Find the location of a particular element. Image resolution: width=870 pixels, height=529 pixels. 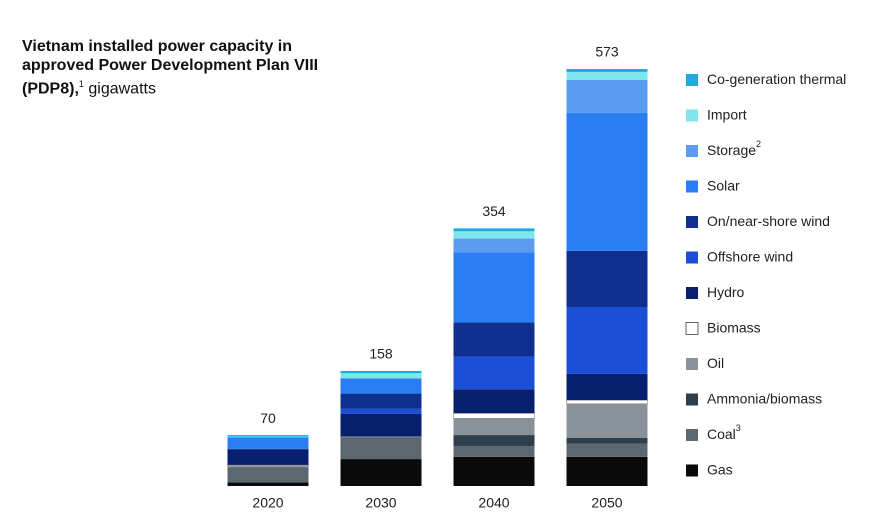

legend-name: Storage is located at coordinates (731, 150).